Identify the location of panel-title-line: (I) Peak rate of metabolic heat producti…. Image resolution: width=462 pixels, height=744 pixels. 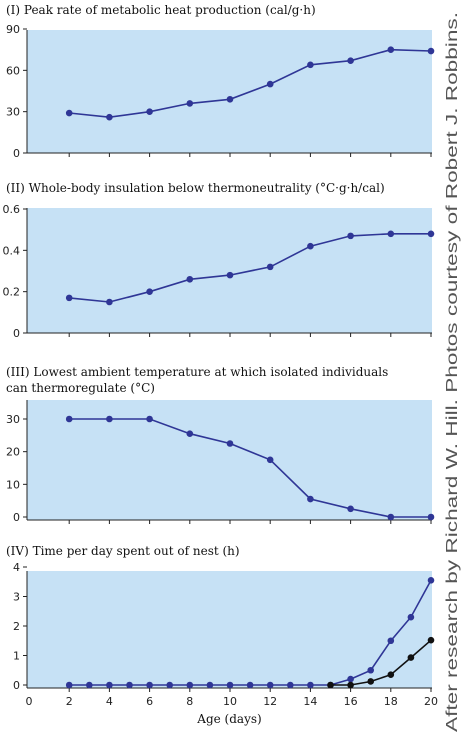
(161, 10).